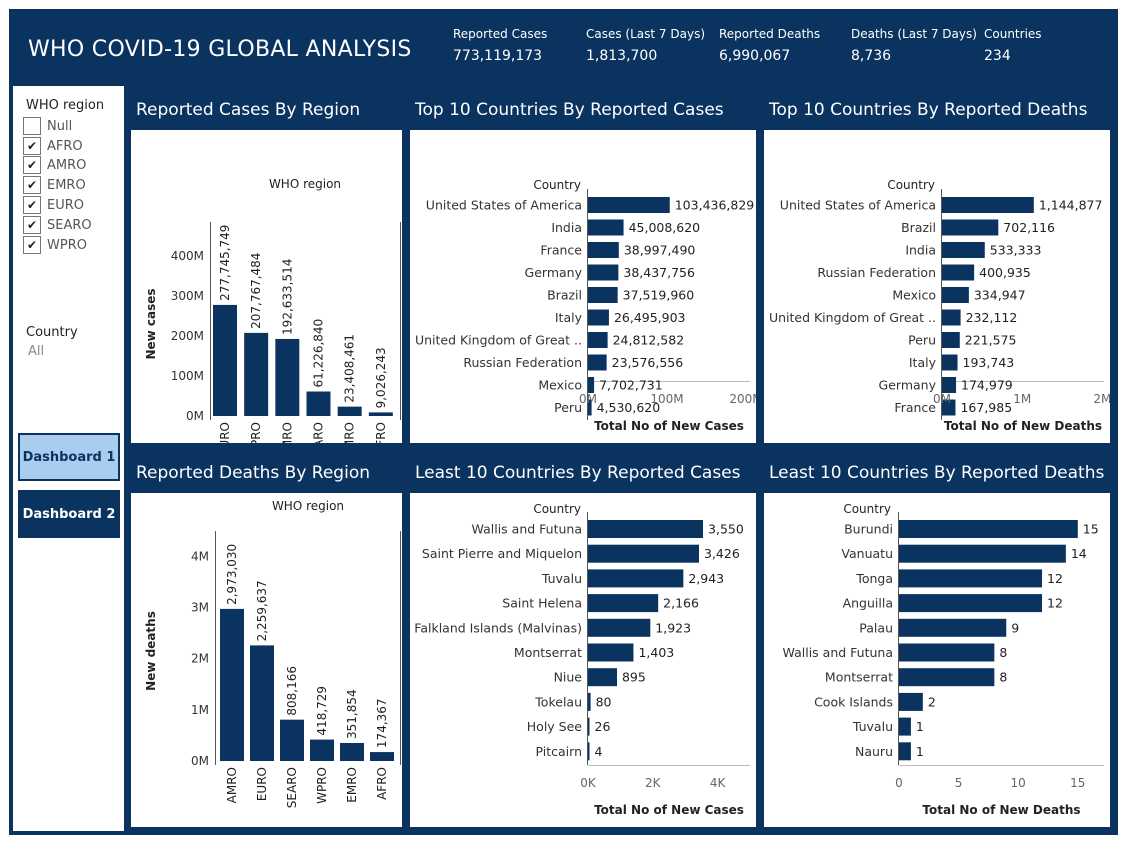 This screenshot has width=1125, height=844. I want to click on y-tick-label: Saint Helena, so click(542, 603).